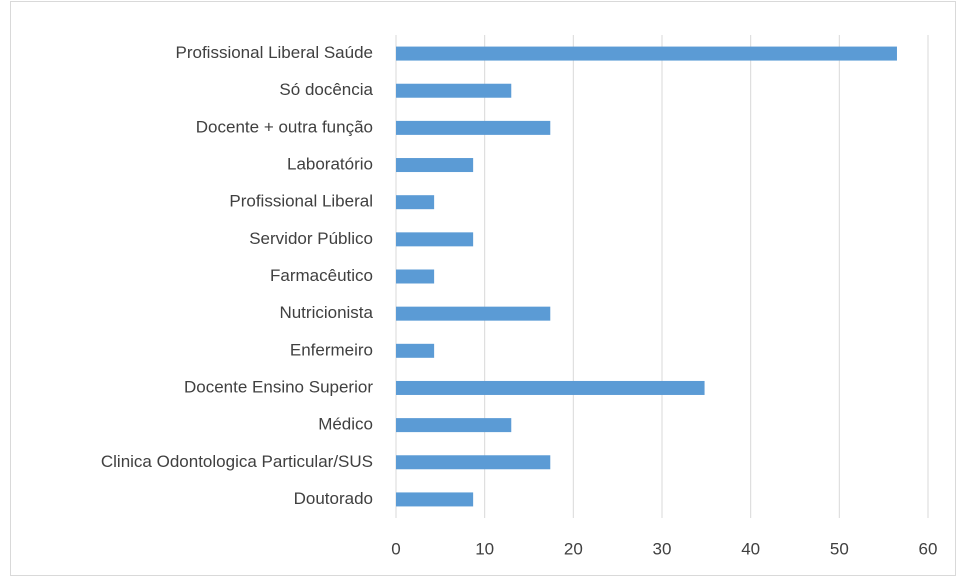 This screenshot has width=958, height=577. I want to click on y-tick-label: Docente Ensino Superior, so click(278, 386).